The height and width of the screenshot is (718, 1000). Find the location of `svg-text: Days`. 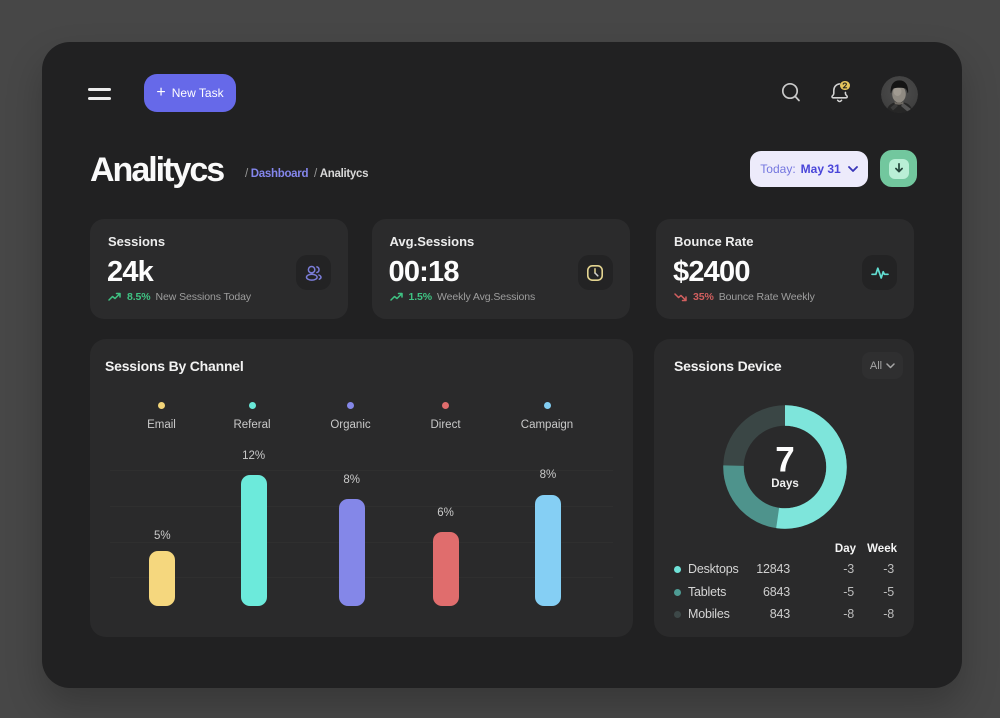

svg-text: Days is located at coordinates (785, 484).